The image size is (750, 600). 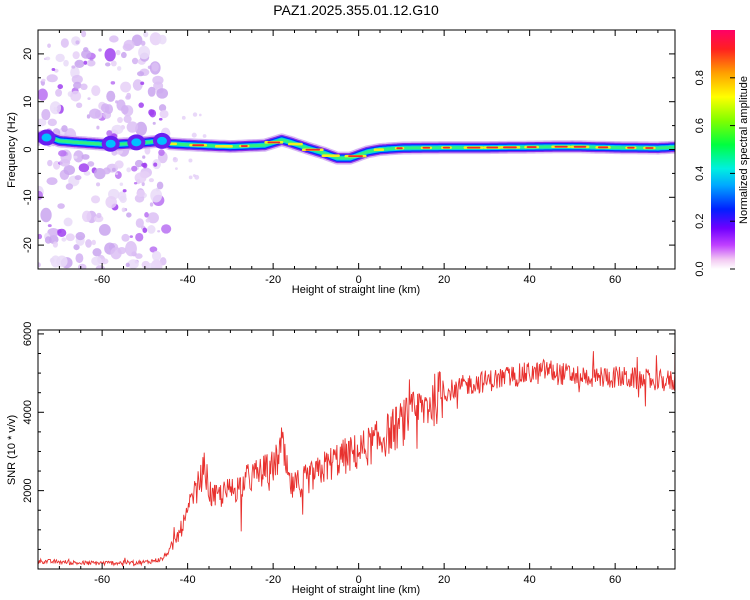 I want to click on y-tick-label: 6000, so click(x=28, y=334).